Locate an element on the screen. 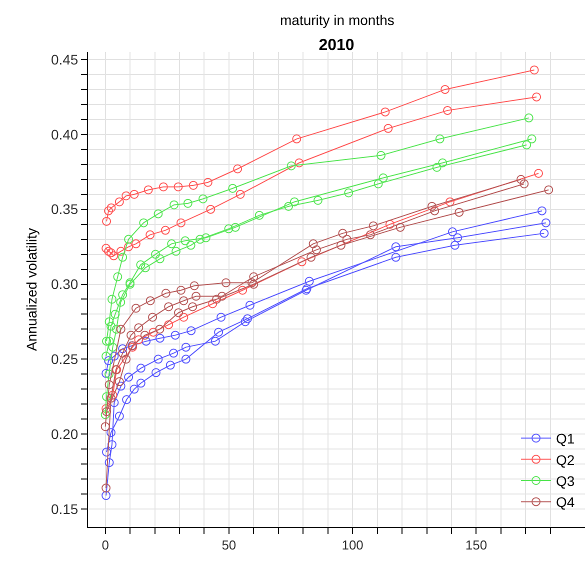  y-tick-label: 0.30 is located at coordinates (64, 284).